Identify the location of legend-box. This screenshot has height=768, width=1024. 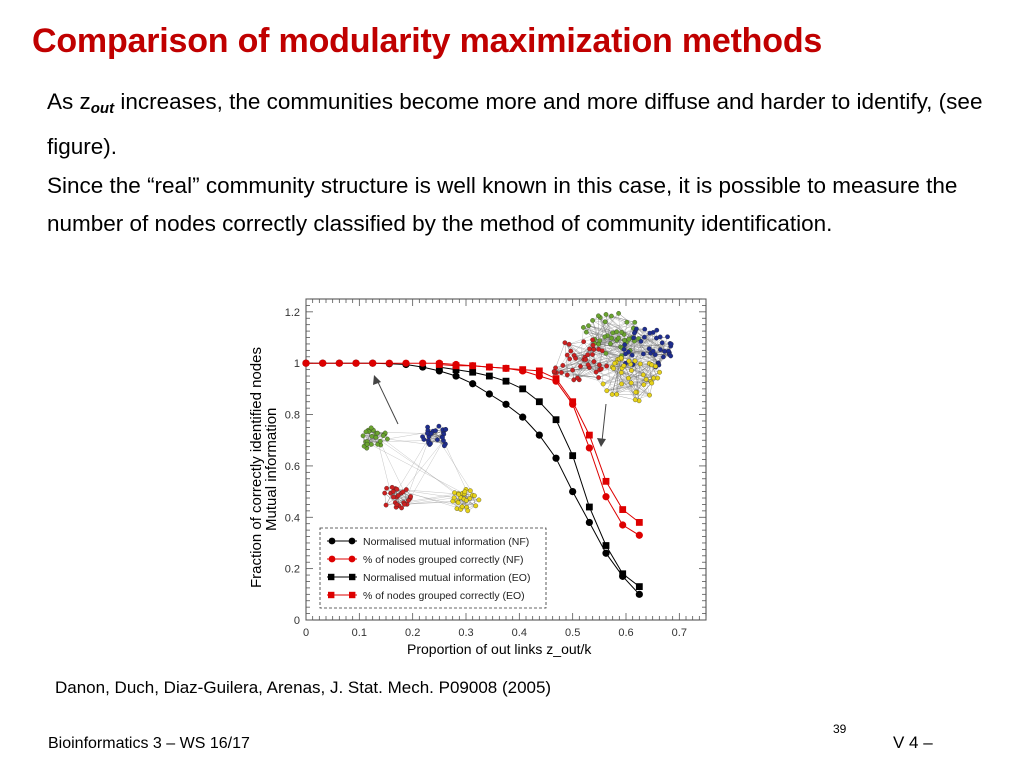
(433, 568).